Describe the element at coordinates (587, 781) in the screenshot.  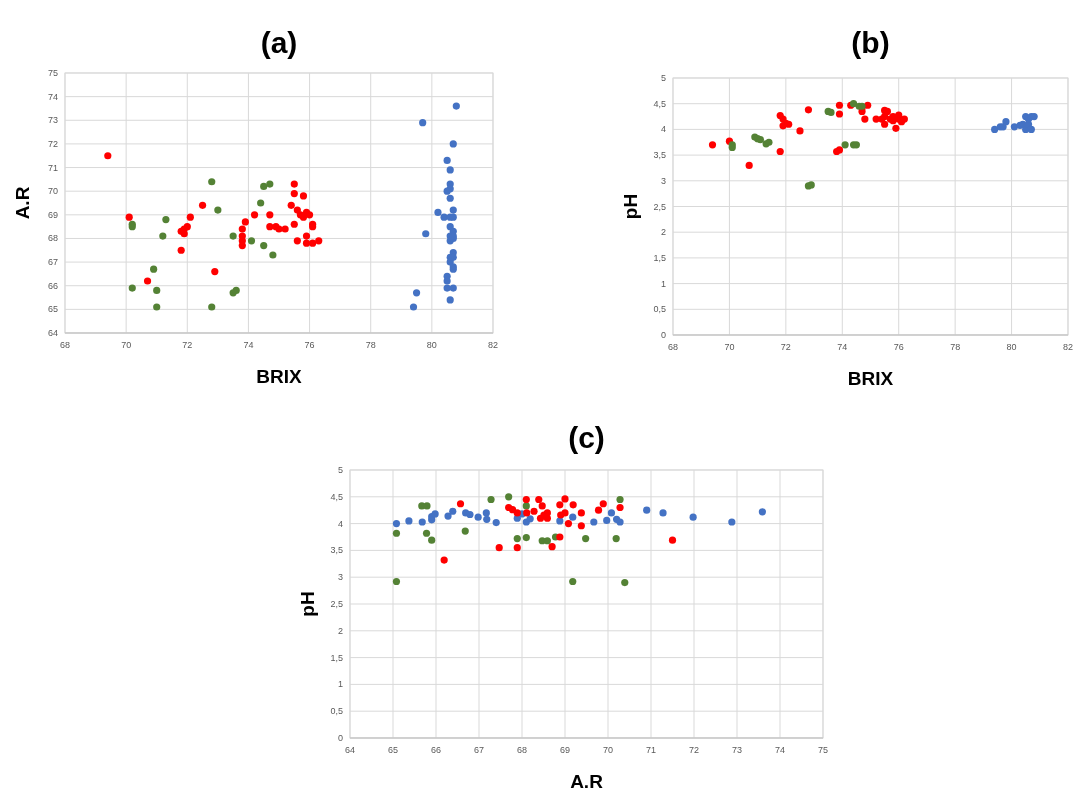
I see `x-axis-title: A.R` at that location.